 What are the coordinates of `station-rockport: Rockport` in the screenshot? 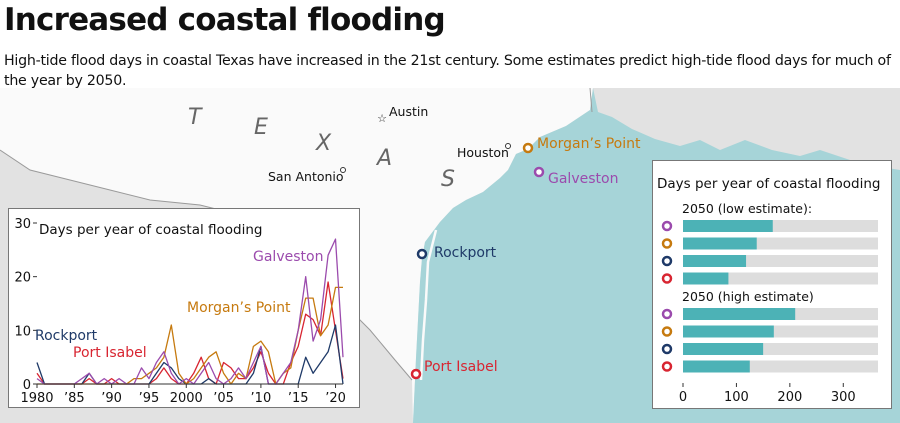 It's located at (456, 253).